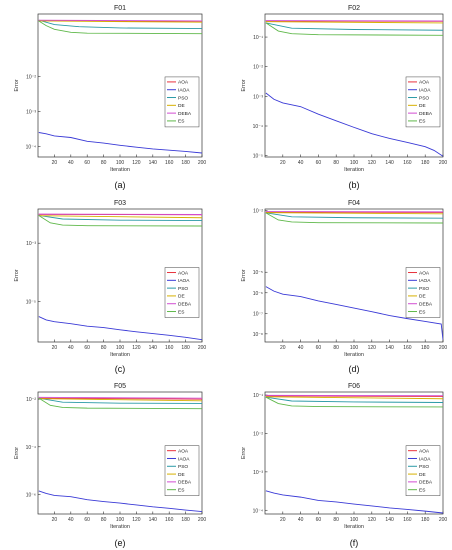 The height and width of the screenshot is (550, 452). What do you see at coordinates (354, 8) in the screenshot?
I see `chart-title: F02` at bounding box center [354, 8].